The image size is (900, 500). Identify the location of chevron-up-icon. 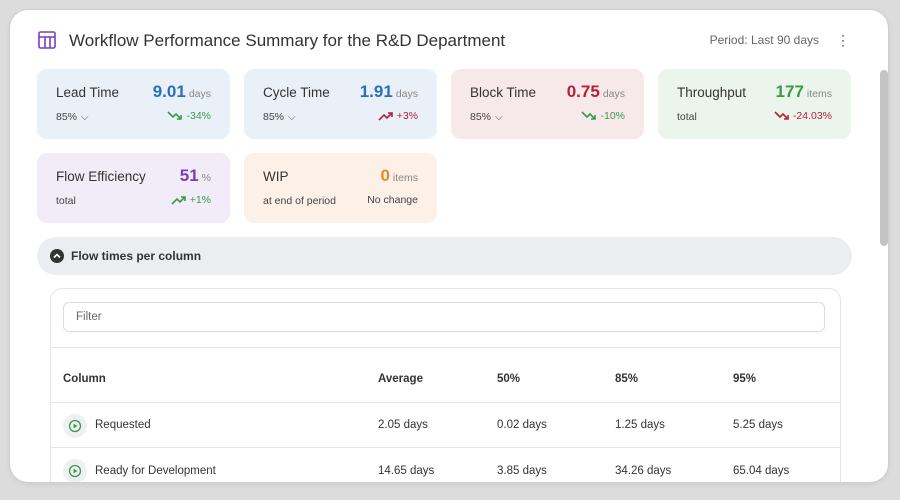
(57, 256).